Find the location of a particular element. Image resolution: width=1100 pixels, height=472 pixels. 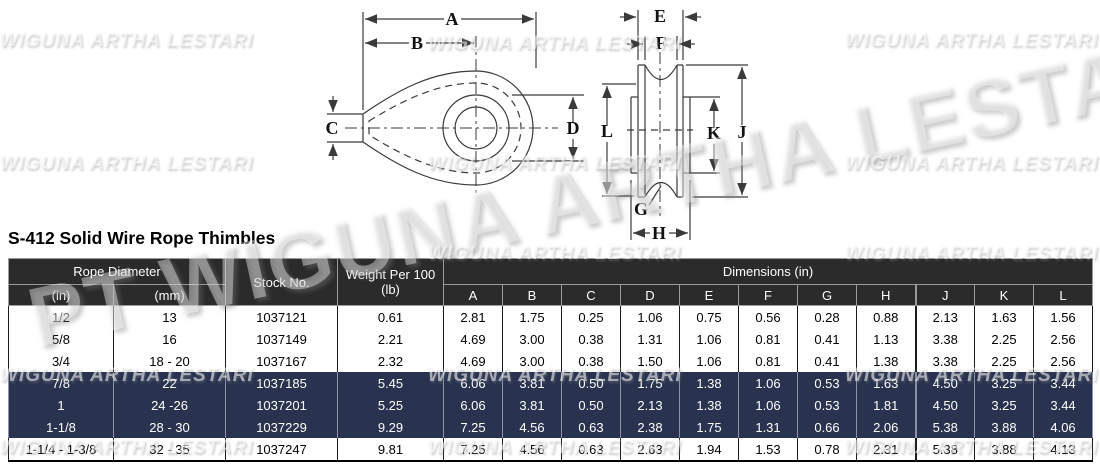

dim-label-h: H is located at coordinates (659, 233).